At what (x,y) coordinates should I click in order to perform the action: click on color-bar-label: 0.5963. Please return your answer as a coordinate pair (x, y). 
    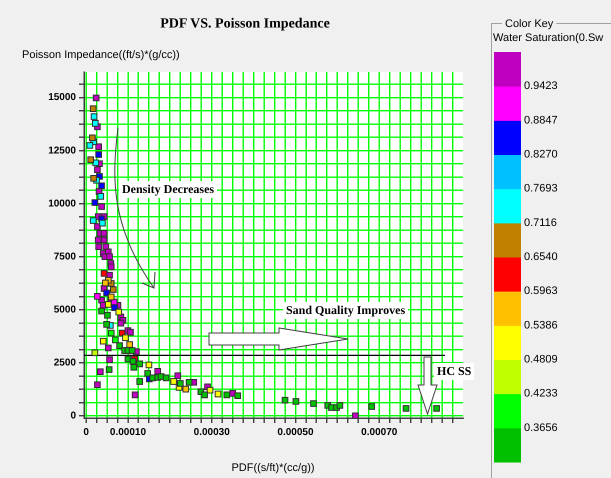
    Looking at the image, I should click on (541, 291).